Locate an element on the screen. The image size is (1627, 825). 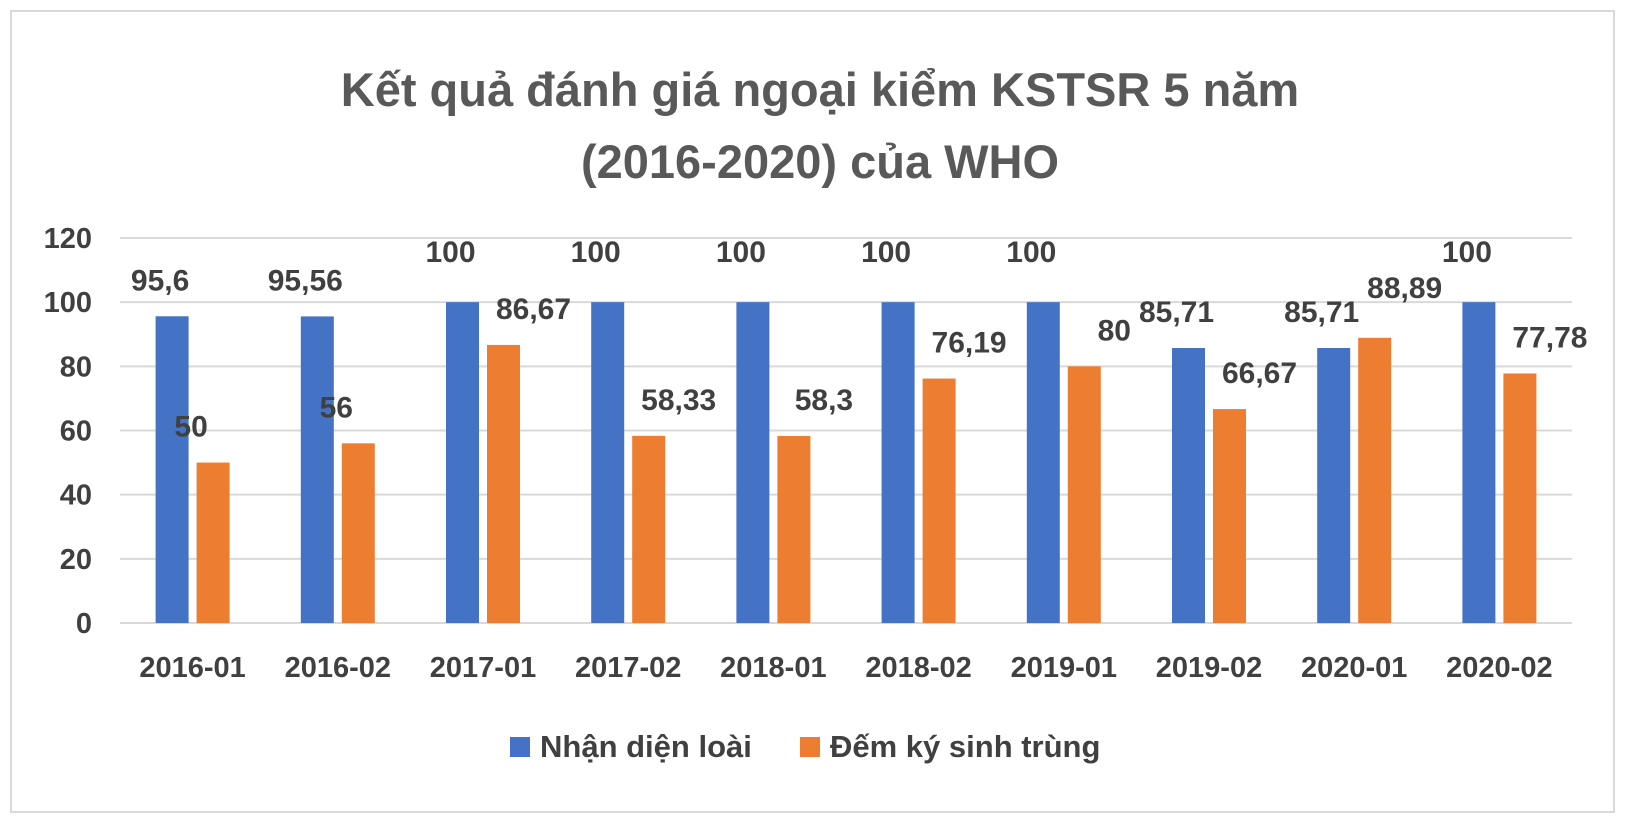
x-tick-label: 2017-02 is located at coordinates (628, 668).